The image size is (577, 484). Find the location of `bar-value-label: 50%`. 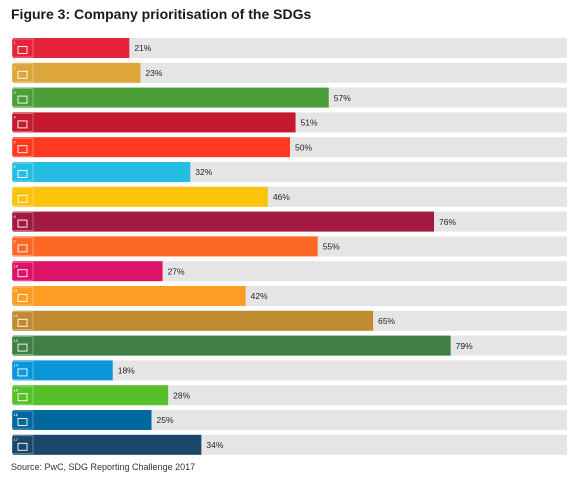

bar-value-label: 50% is located at coordinates (303, 147).